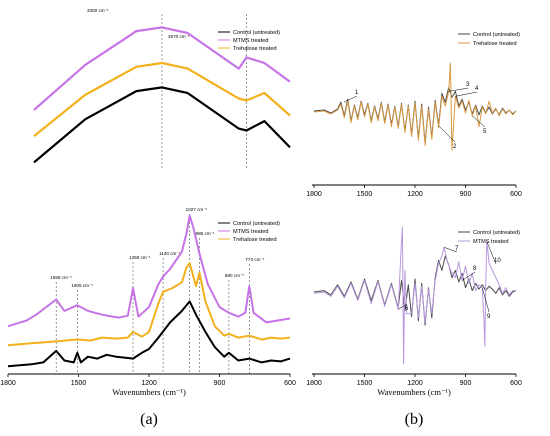 Image resolution: width=550 pixels, height=436 pixels. I want to click on panel-label-b: (b), so click(414, 419).